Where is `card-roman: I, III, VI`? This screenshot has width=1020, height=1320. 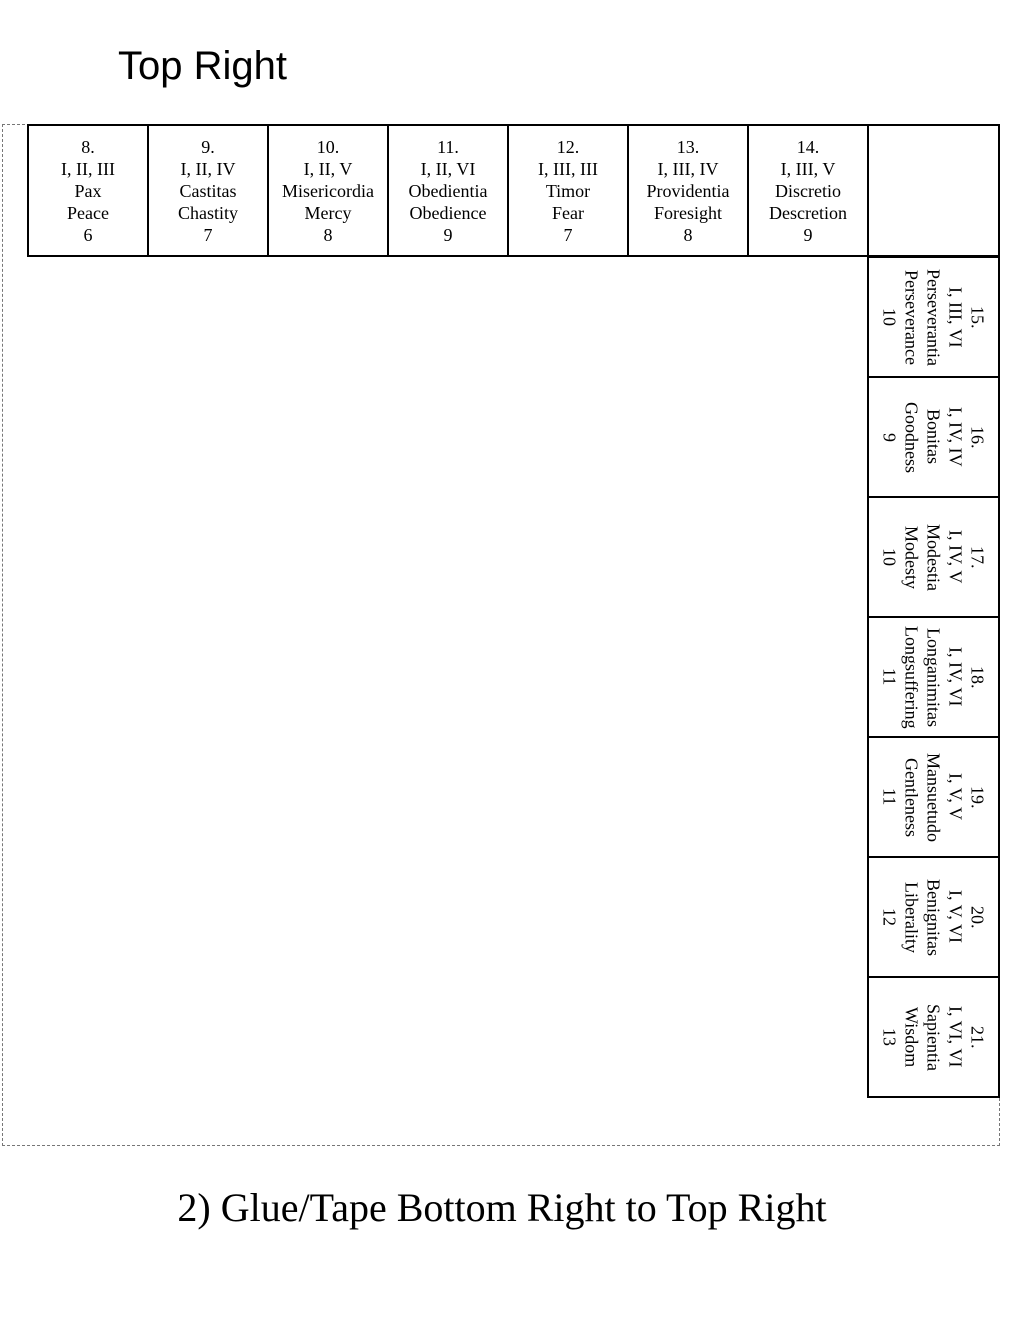
card-roman: I, III, VI is located at coordinates (955, 317).